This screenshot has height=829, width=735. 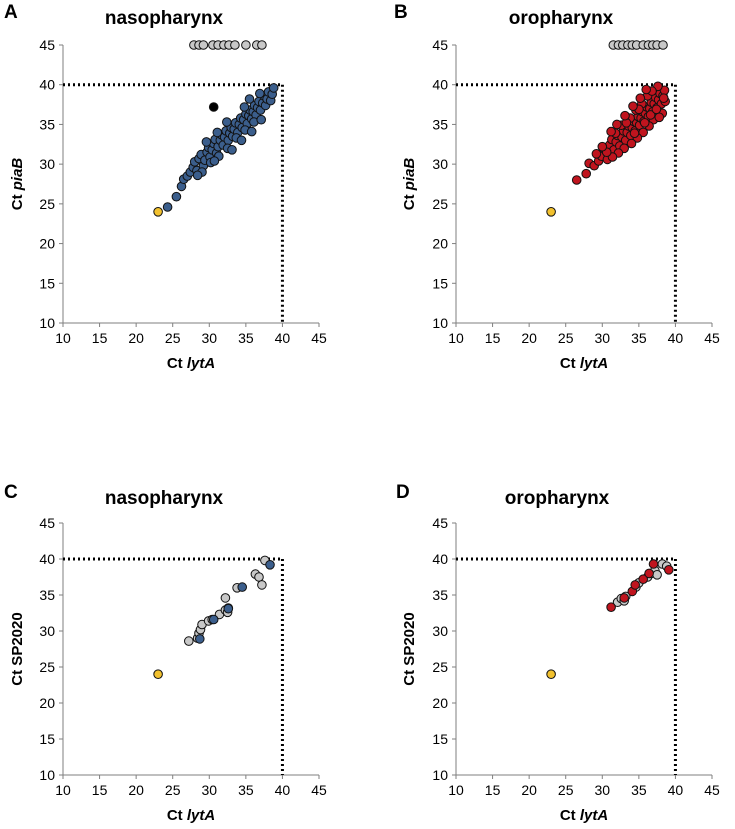 What do you see at coordinates (164, 498) in the screenshot?
I see `chart-title: nasopharynx` at bounding box center [164, 498].